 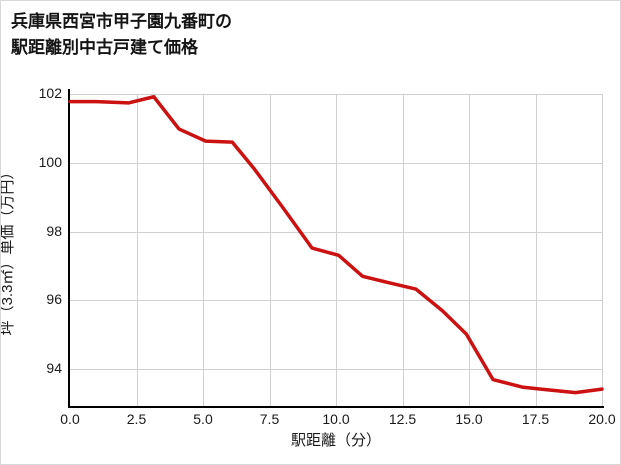 What do you see at coordinates (136, 419) in the screenshot?
I see `x-tick-label: 2.5` at bounding box center [136, 419].